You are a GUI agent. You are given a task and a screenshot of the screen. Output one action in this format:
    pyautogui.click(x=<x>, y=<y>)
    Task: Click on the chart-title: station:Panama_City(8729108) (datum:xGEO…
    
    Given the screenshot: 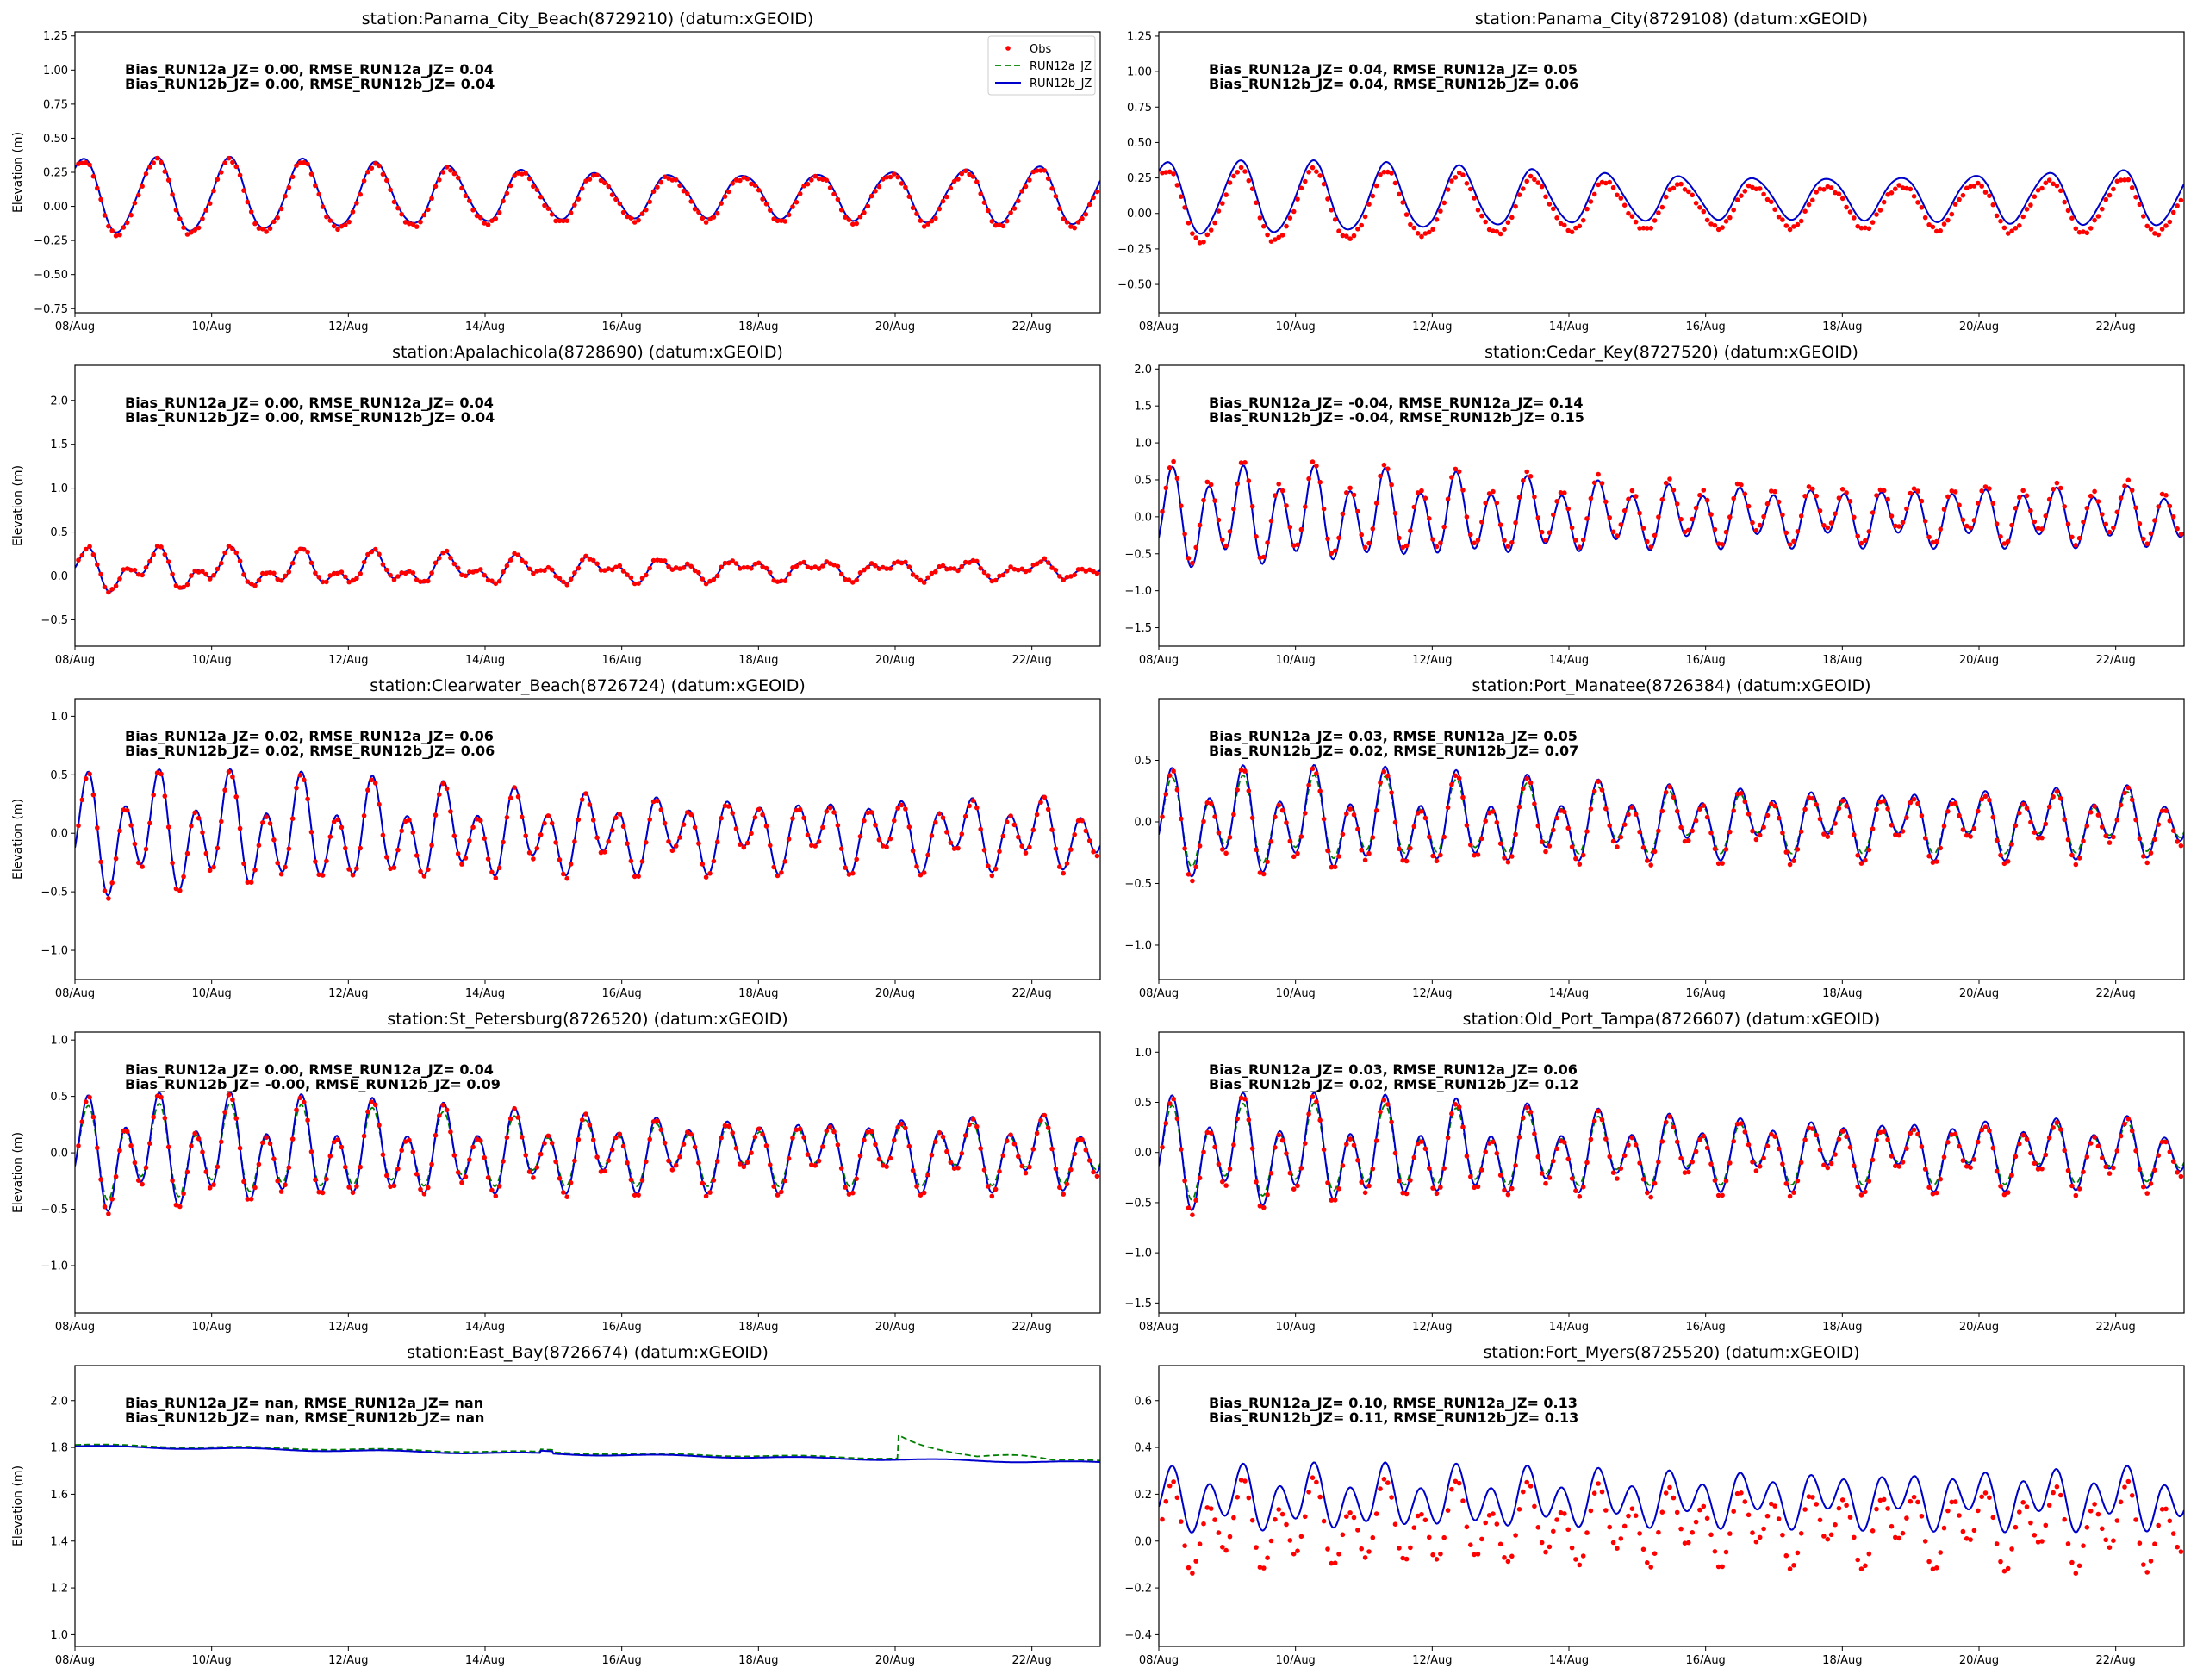 What is the action you would take?
    pyautogui.click(x=1671, y=19)
    